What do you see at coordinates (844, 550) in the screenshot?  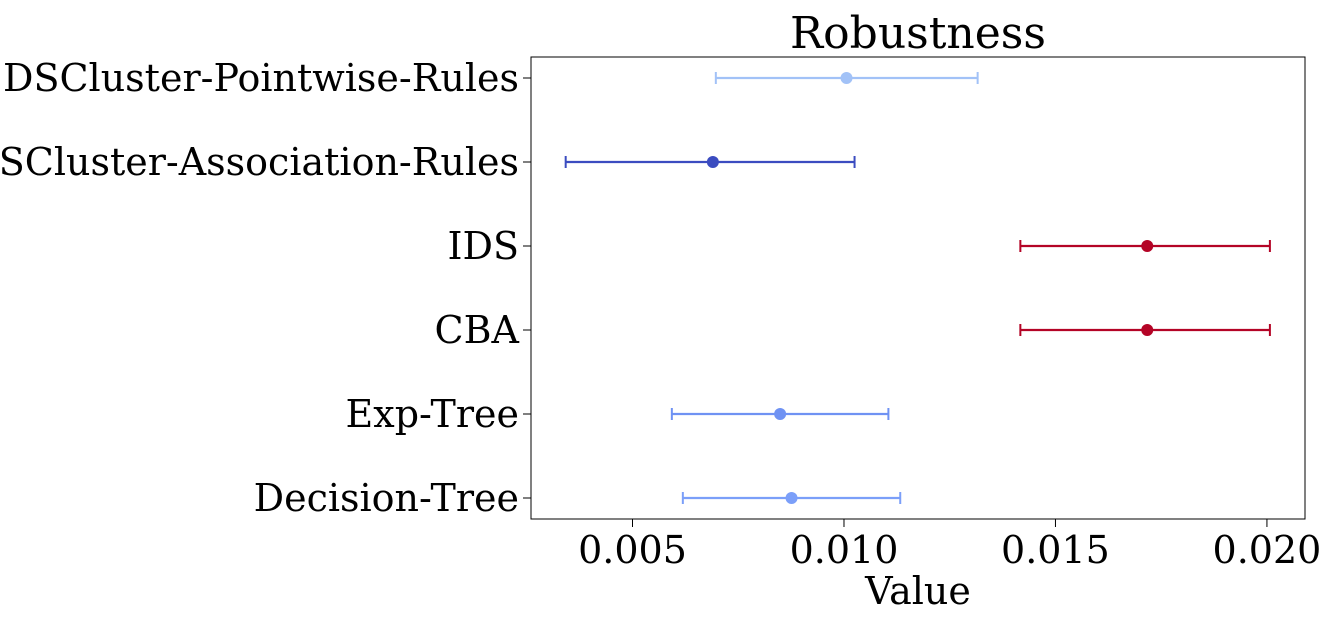 I see `x-tick-label: 0.010` at bounding box center [844, 550].